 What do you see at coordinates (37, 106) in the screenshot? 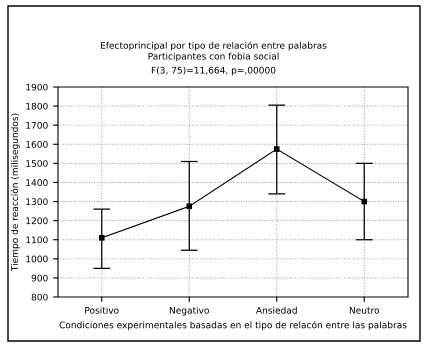
I see `y-tick-label: 1800` at bounding box center [37, 106].